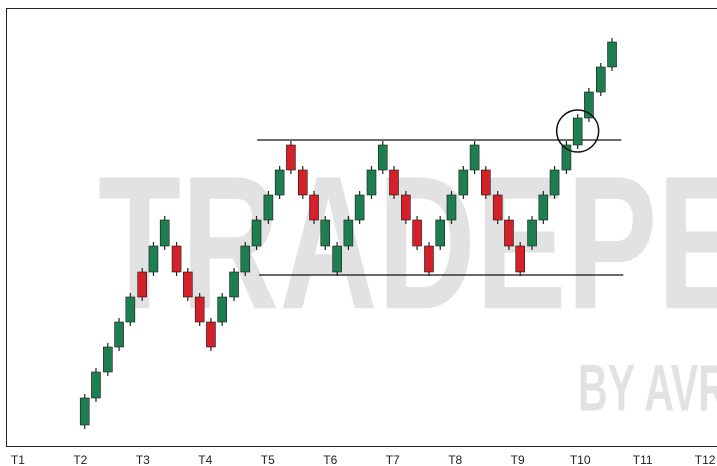 This screenshot has height=466, width=717. Describe the element at coordinates (580, 459) in the screenshot. I see `x-tick-label: T10` at that location.